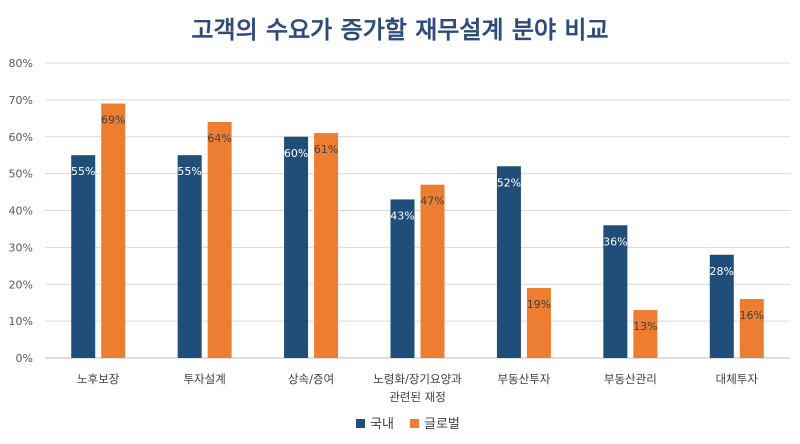  What do you see at coordinates (326, 149) in the screenshot?
I see `data-label: 61%` at bounding box center [326, 149].